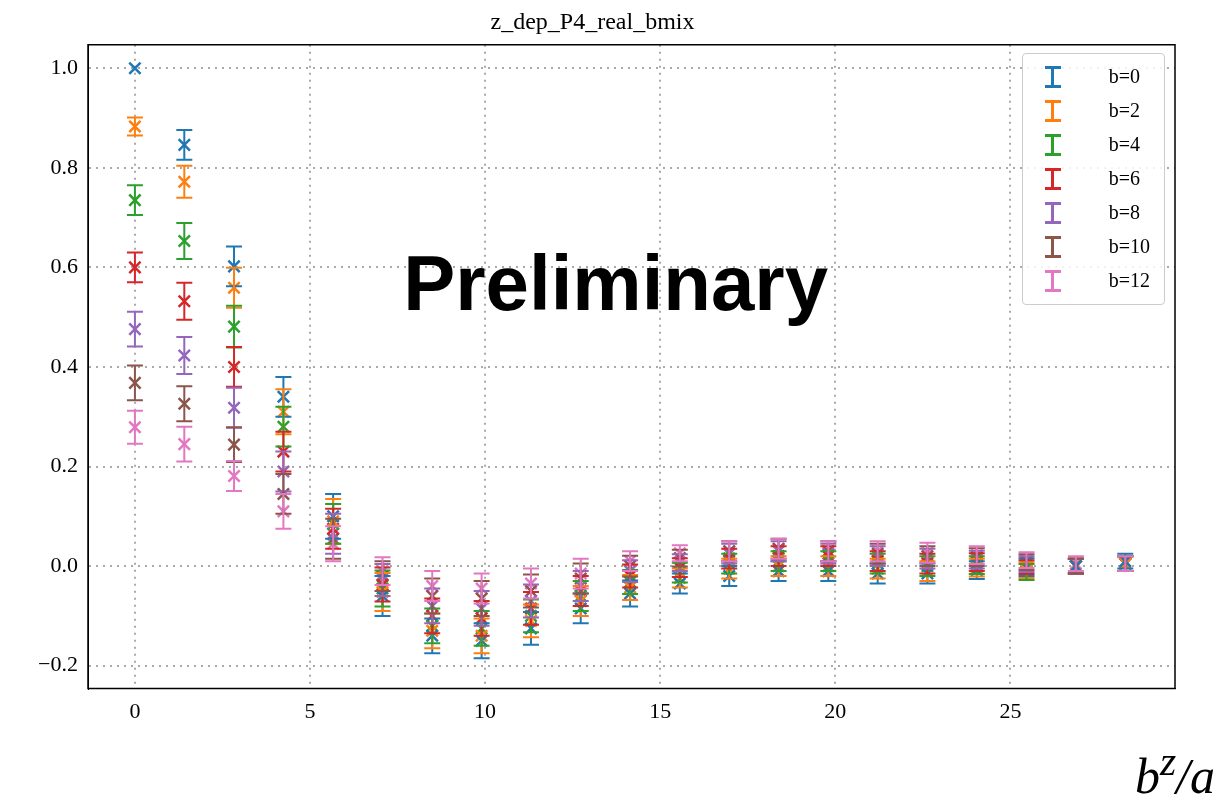  Describe the element at coordinates (58, 664) in the screenshot. I see `y-tick-label: −0.2` at that location.